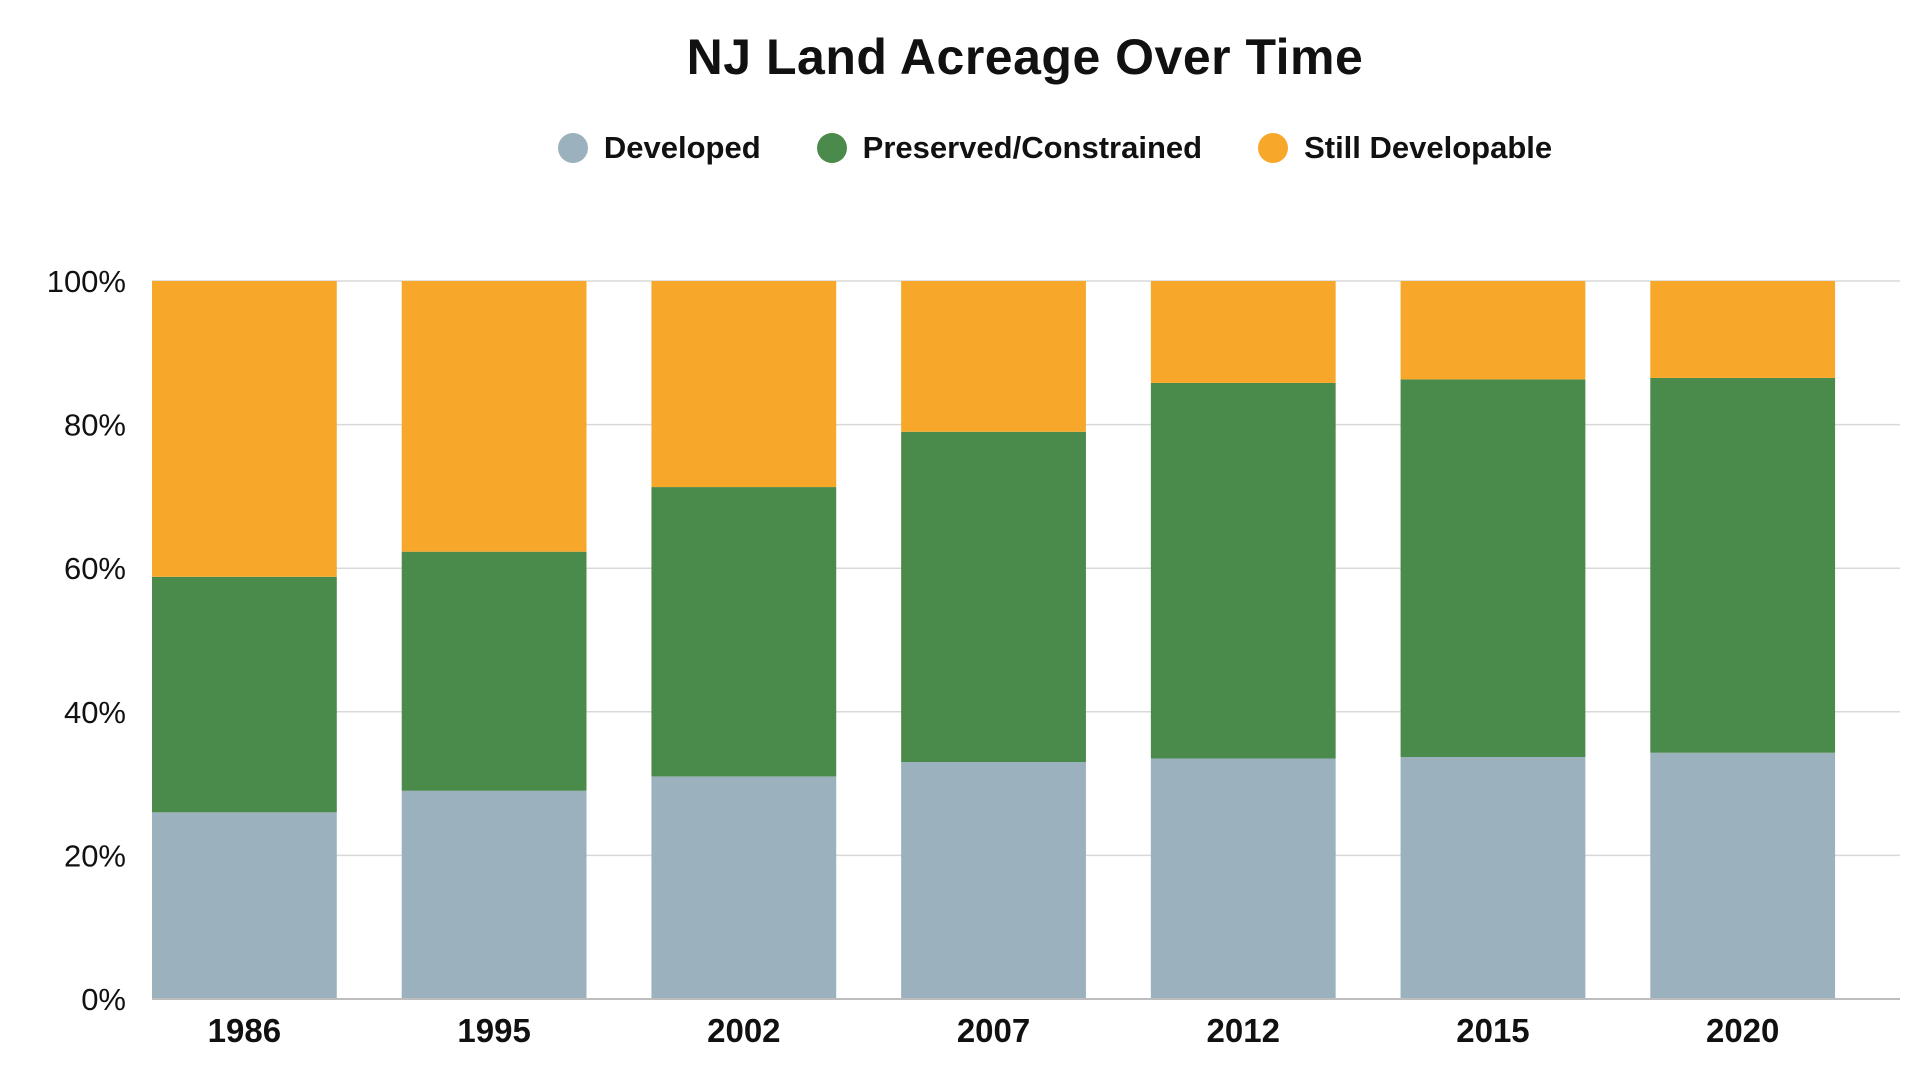  What do you see at coordinates (493, 1030) in the screenshot?
I see `x-tick-label-1995: 1995` at bounding box center [493, 1030].